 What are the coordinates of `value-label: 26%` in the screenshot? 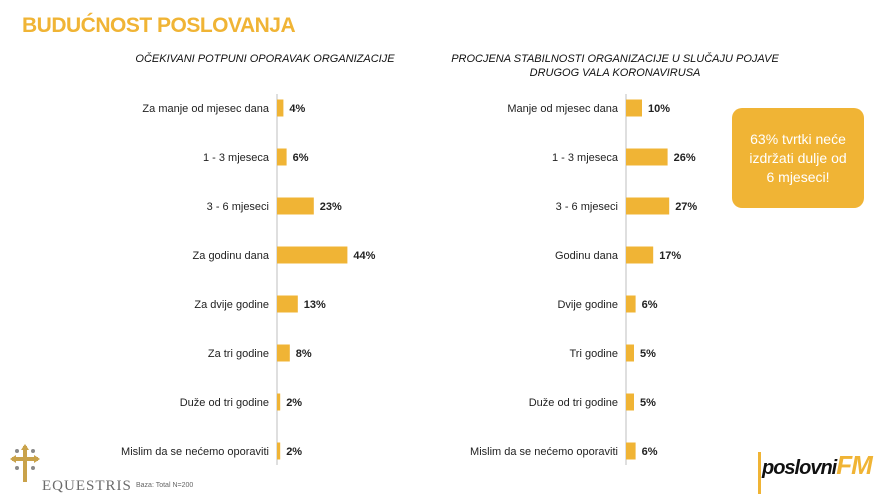 It's located at (685, 158).